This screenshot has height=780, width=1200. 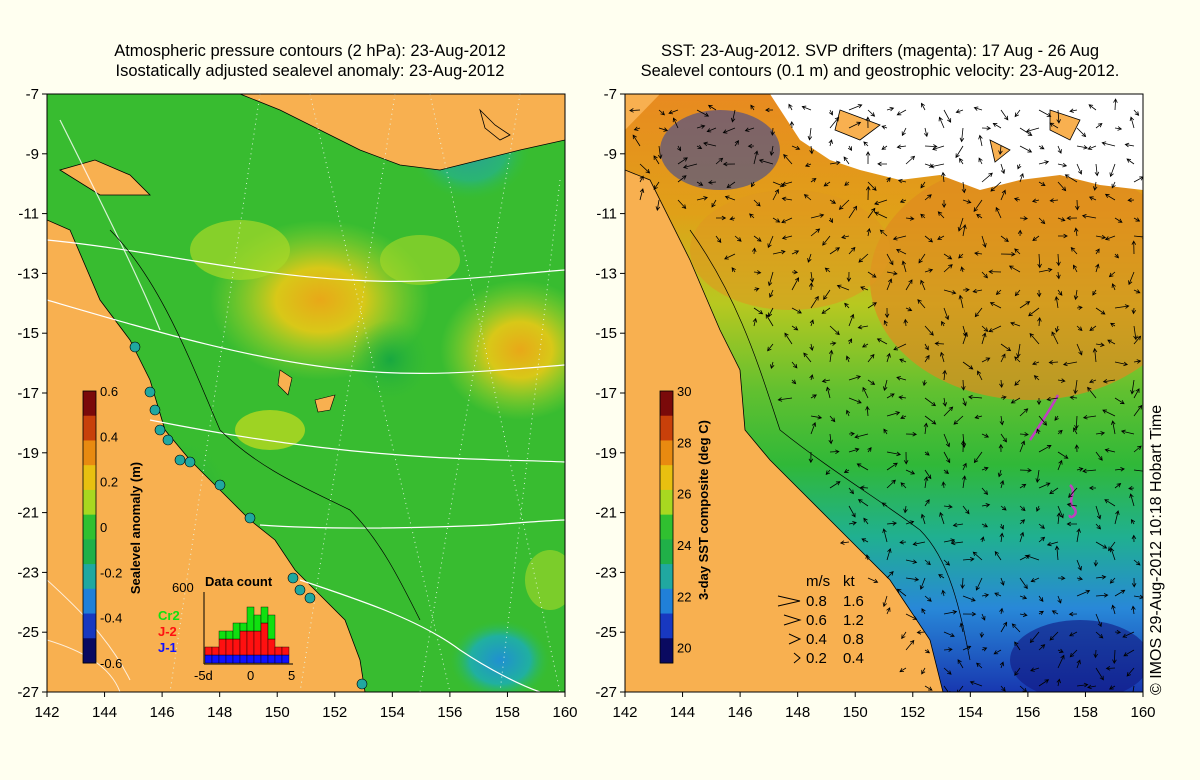 What do you see at coordinates (606, 572) in the screenshot?
I see `right-lat-label: -23` at bounding box center [606, 572].